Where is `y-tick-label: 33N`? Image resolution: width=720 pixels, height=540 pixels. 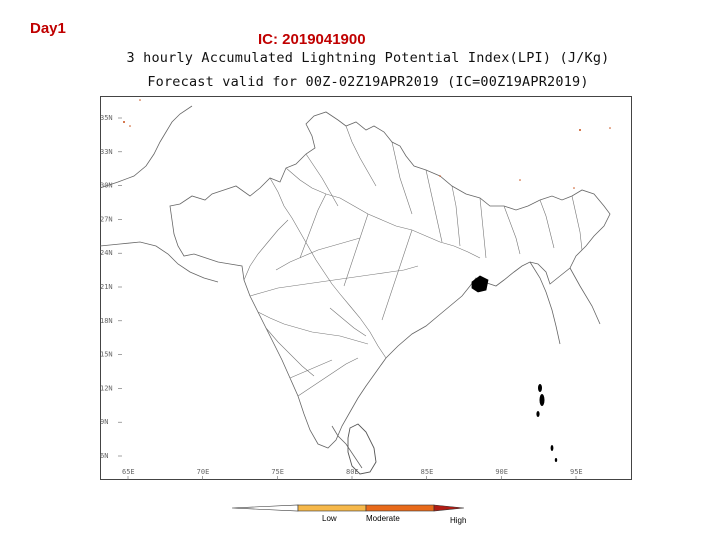
y-tick-label: 33N is located at coordinates (106, 152).